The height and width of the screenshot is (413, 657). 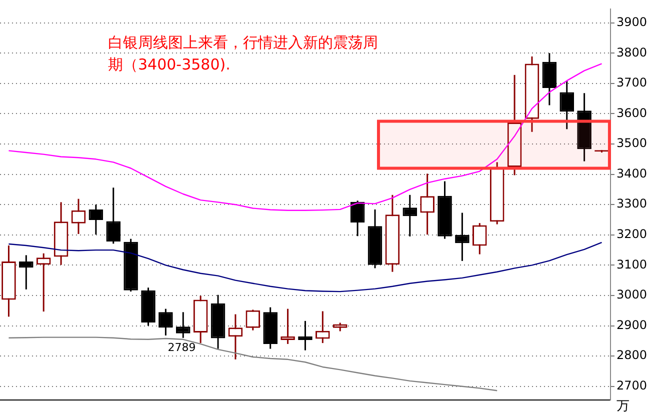 What do you see at coordinates (632, 203) in the screenshot?
I see `y-tick-label: 3300` at bounding box center [632, 203].